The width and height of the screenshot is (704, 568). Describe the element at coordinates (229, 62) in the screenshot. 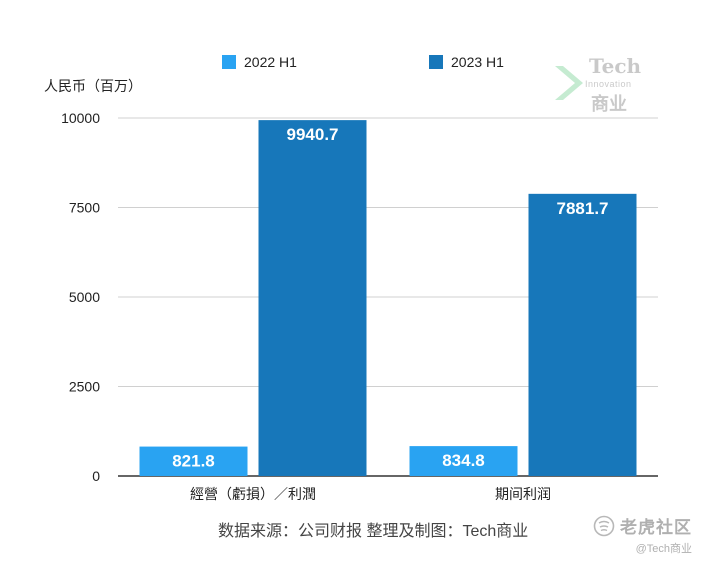

I see `legend-swatch-2022` at that location.